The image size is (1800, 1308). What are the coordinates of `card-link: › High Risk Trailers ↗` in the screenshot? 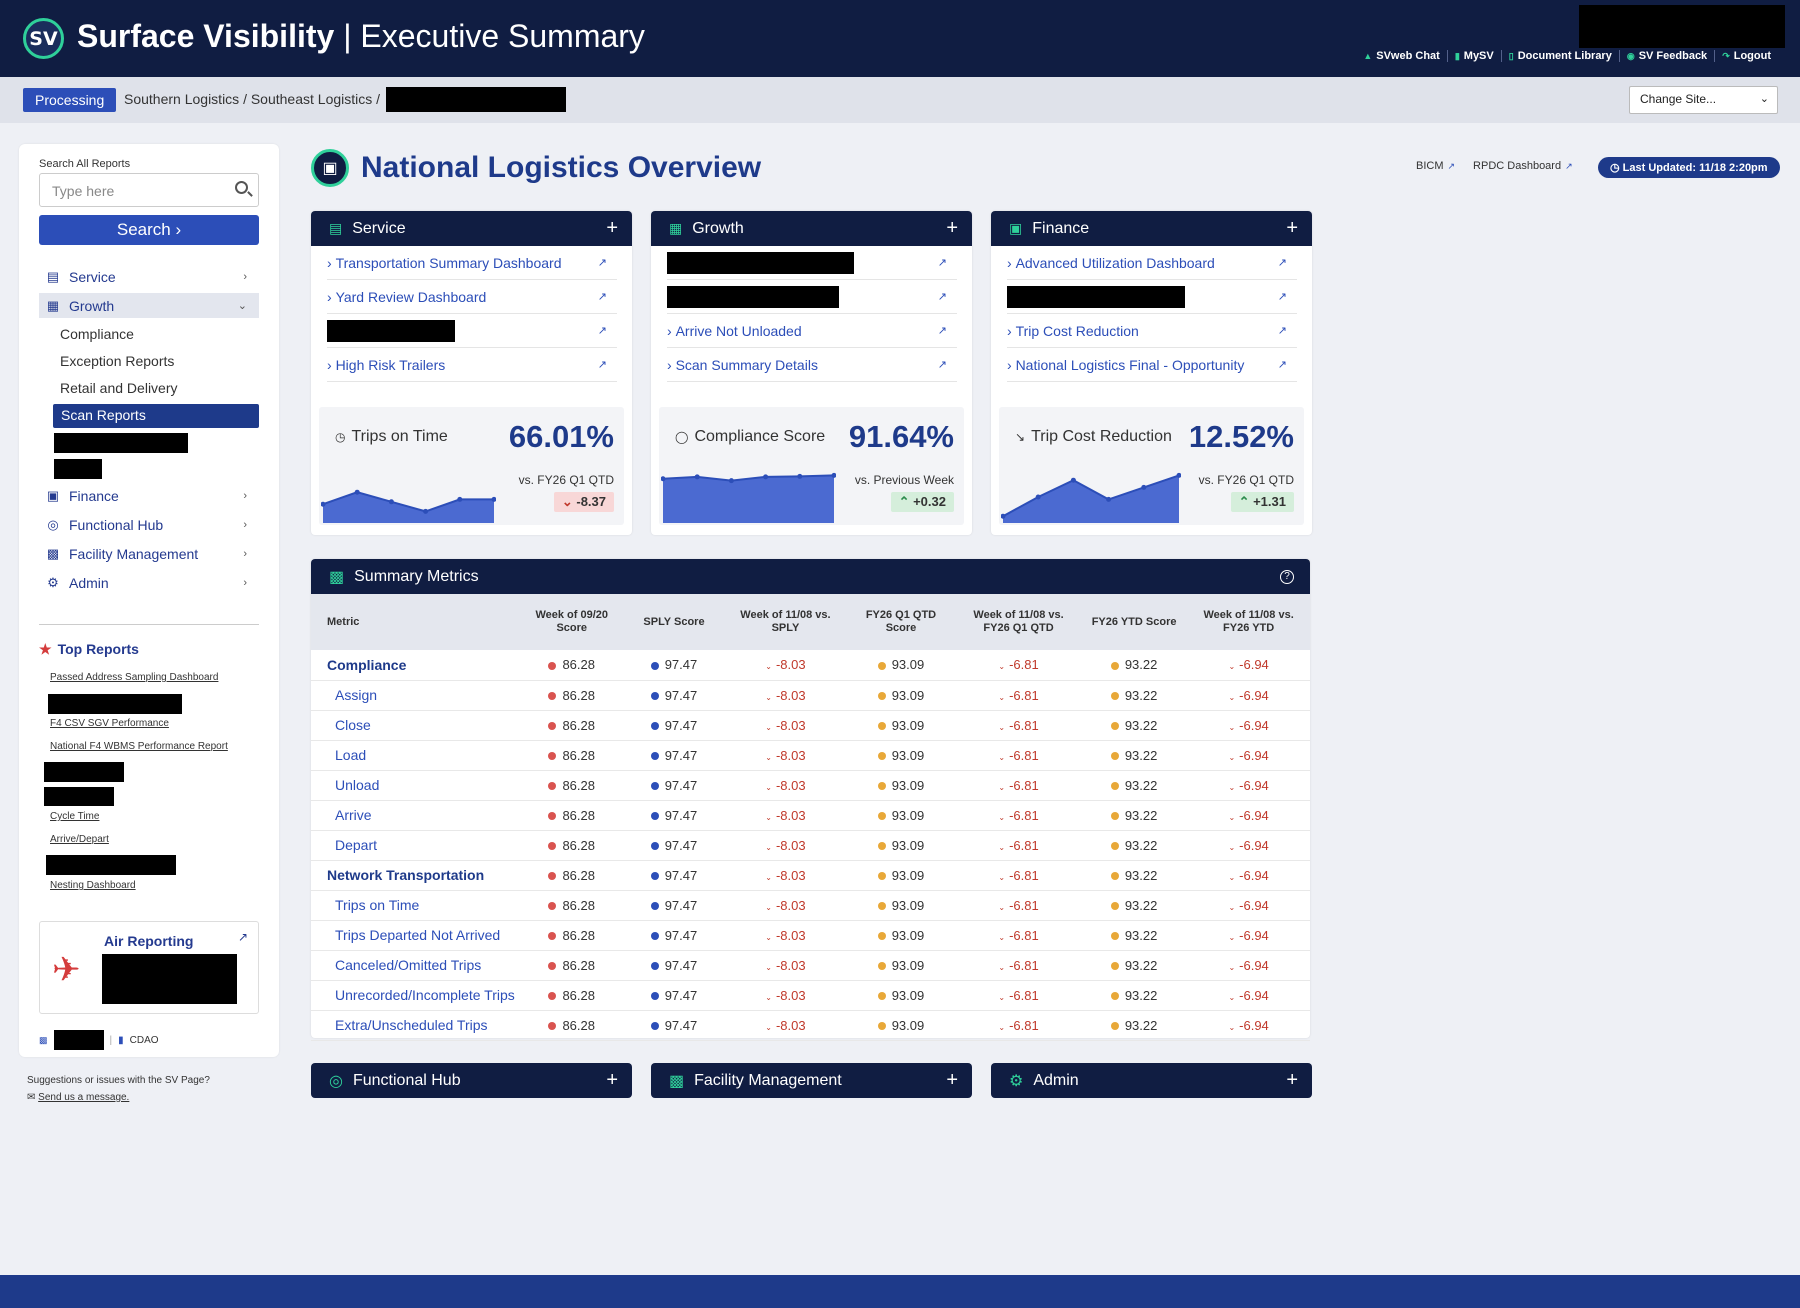 It's located at (472, 365).